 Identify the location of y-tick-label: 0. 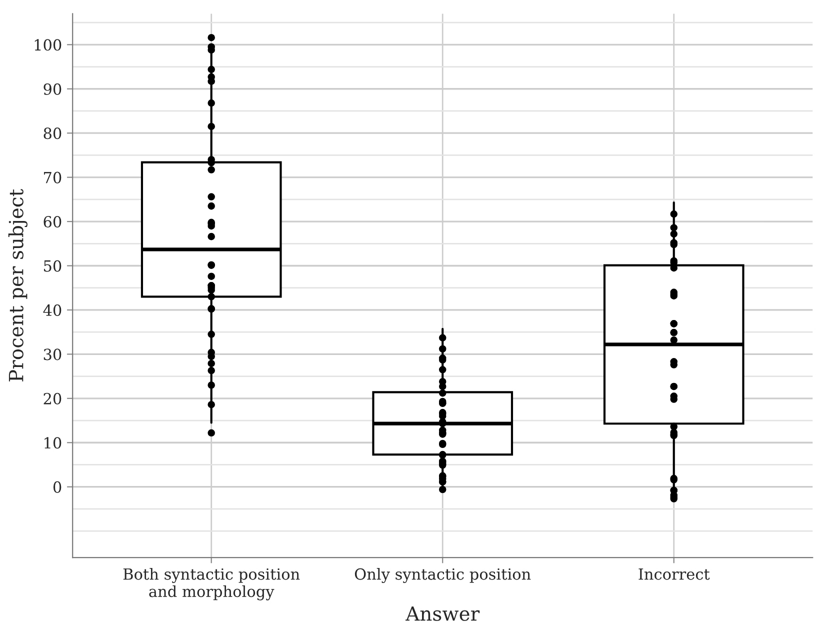
(57, 487).